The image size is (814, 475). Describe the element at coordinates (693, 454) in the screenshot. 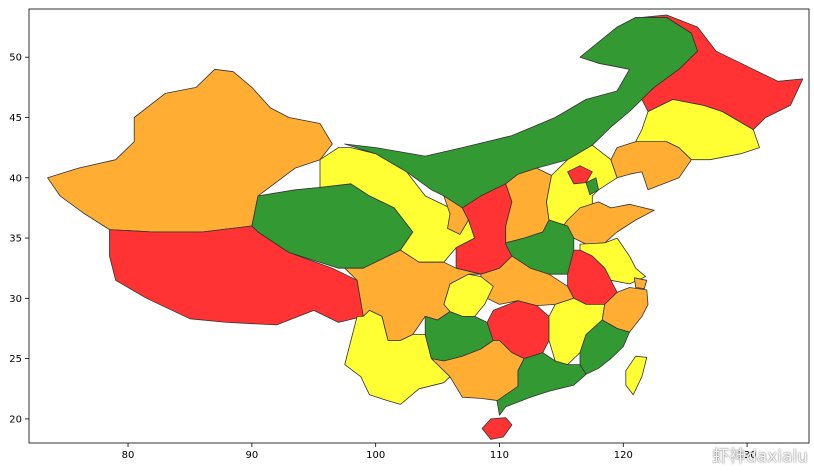

I see `wechat-icon` at that location.